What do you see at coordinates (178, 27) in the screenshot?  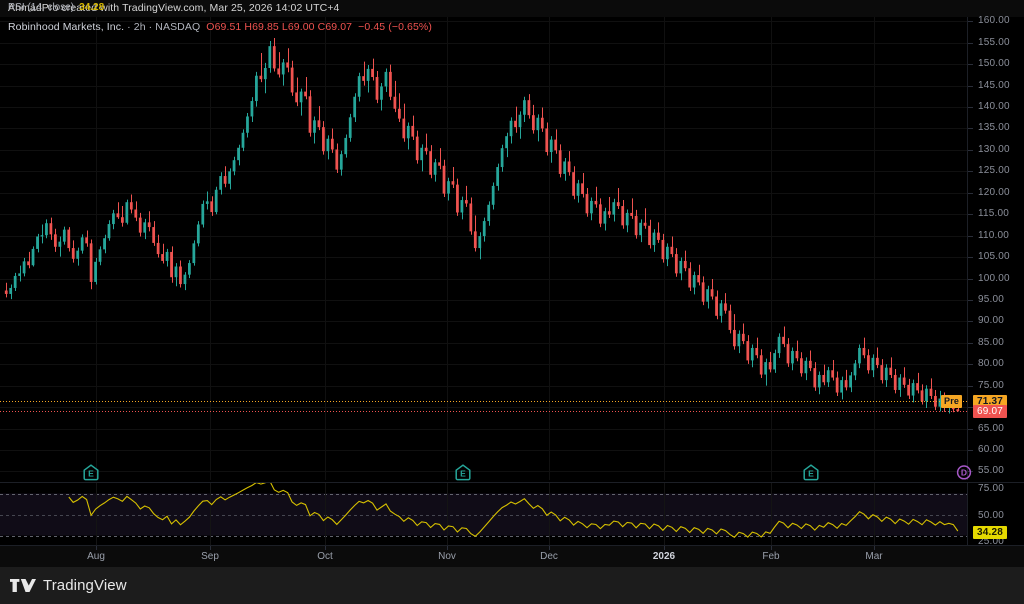 I see `legend-exchange: NASDAQ` at bounding box center [178, 27].